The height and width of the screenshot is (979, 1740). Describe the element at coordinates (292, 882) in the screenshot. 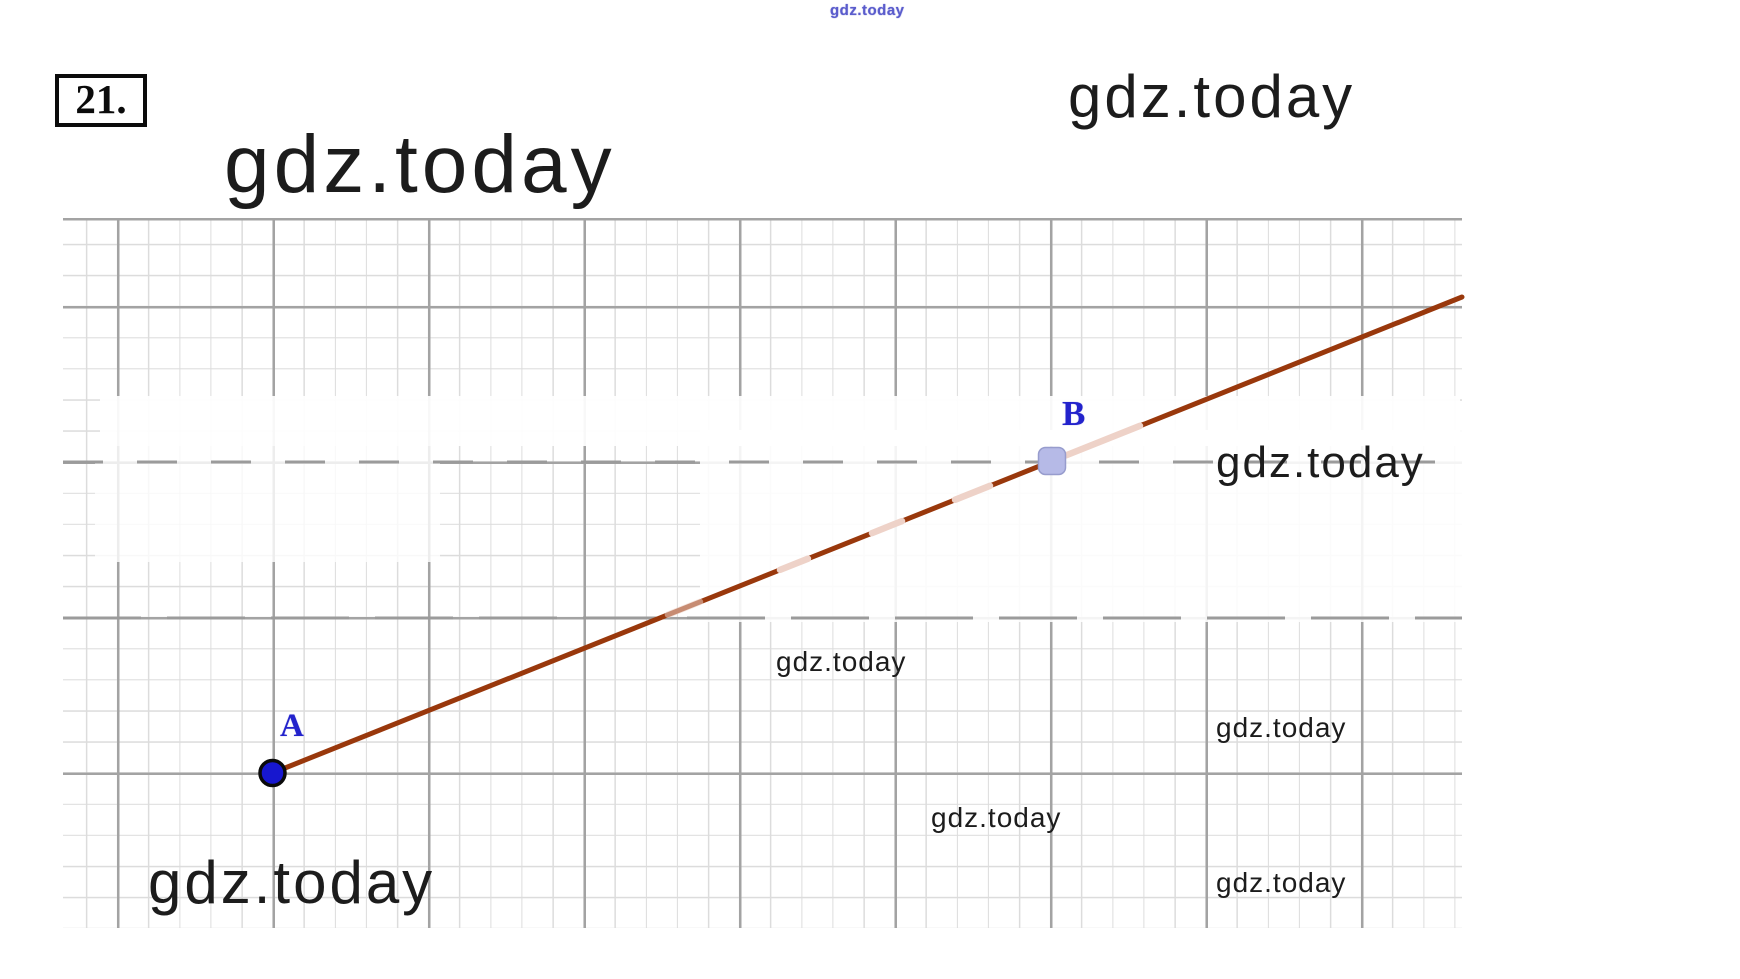

I see `watermark-bottom-left: gdz.today` at that location.